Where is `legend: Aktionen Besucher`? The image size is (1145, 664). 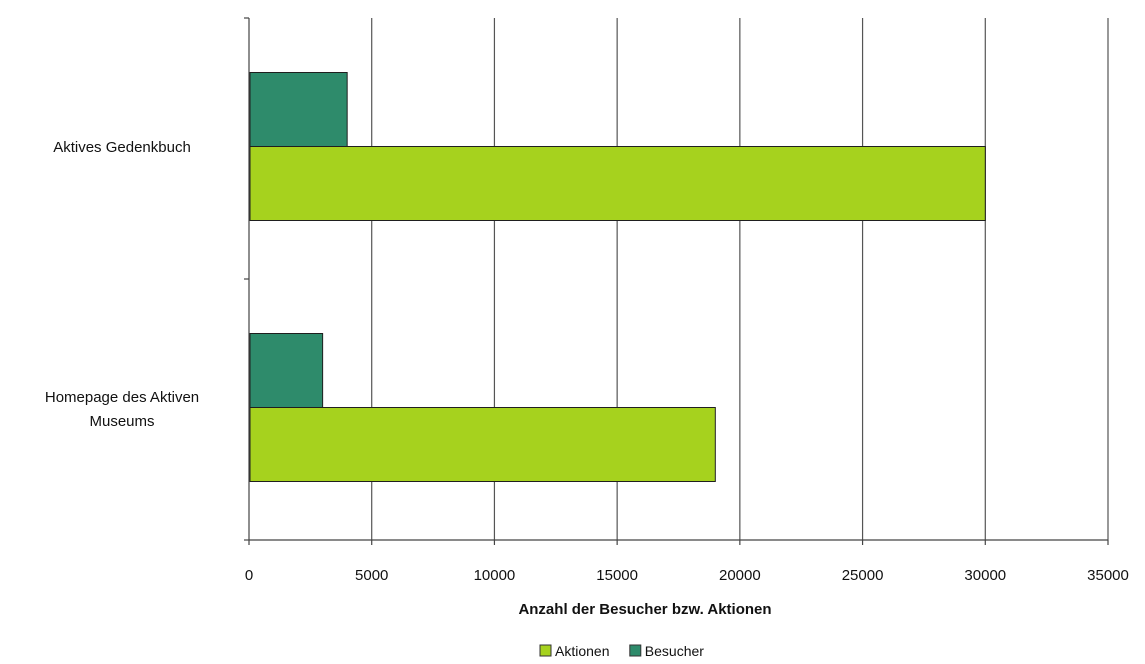 legend: Aktionen Besucher is located at coordinates (621, 651).